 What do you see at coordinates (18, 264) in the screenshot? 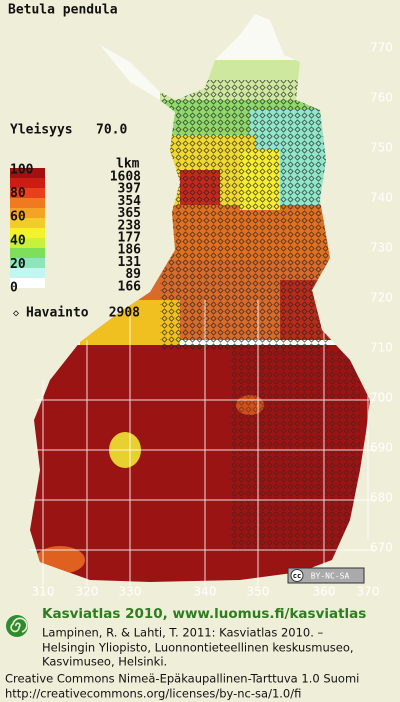
I see `legend-scale-label: 20` at bounding box center [18, 264].